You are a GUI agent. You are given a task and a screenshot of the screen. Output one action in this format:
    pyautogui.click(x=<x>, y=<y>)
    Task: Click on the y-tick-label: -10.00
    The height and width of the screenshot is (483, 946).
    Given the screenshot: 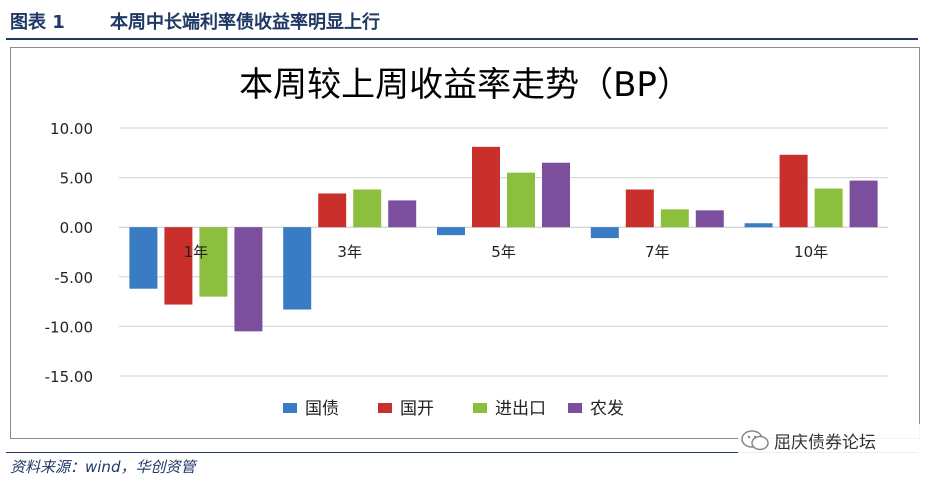 What is the action you would take?
    pyautogui.click(x=69, y=327)
    